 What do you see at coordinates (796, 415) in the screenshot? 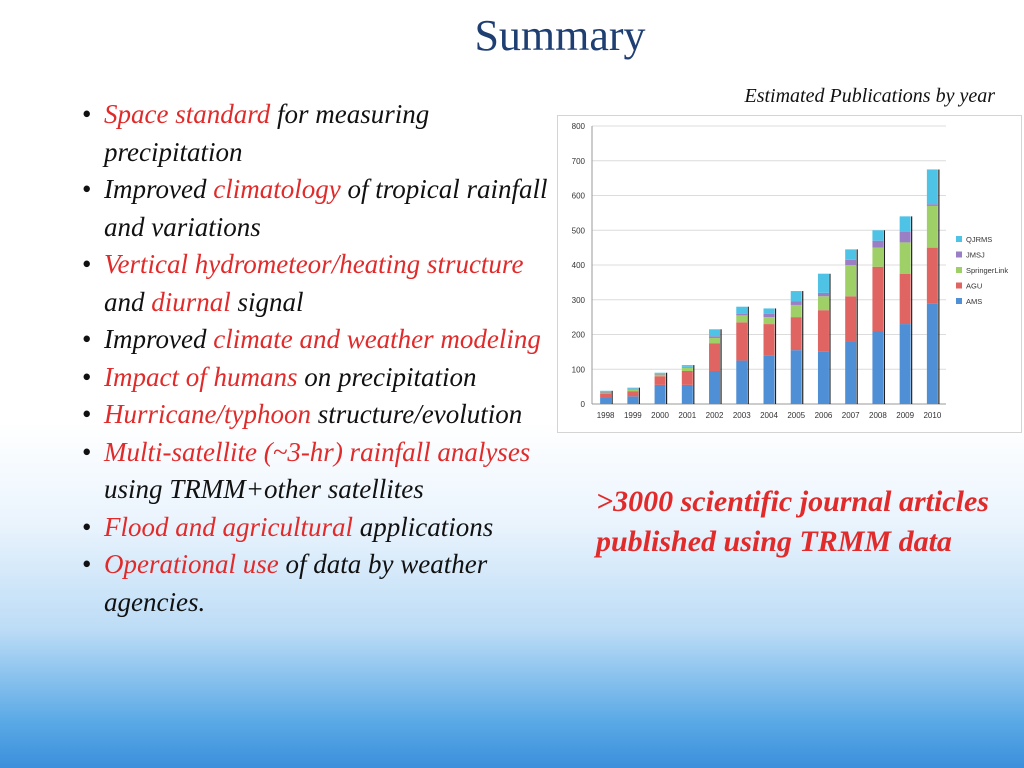
I see `x-tick-label: 2005` at bounding box center [796, 415].